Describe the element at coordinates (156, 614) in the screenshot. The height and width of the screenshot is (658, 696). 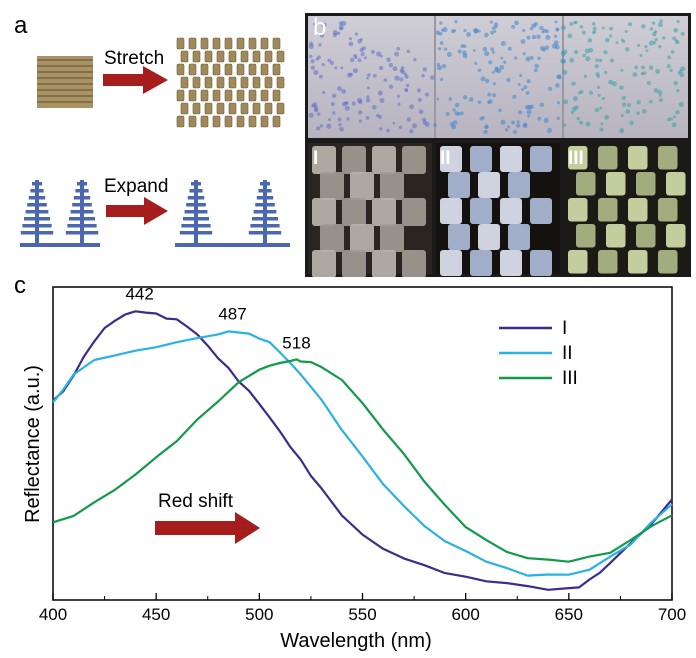
I see `x-tick-label: 450` at that location.